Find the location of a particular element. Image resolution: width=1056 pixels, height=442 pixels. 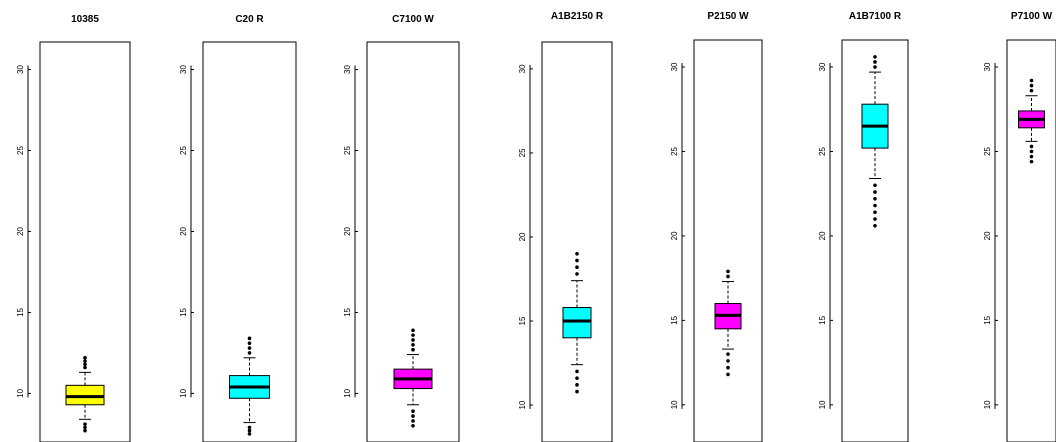

boxplot-panel: C7100 W 10 15 20 25 30 is located at coordinates (401, 228).